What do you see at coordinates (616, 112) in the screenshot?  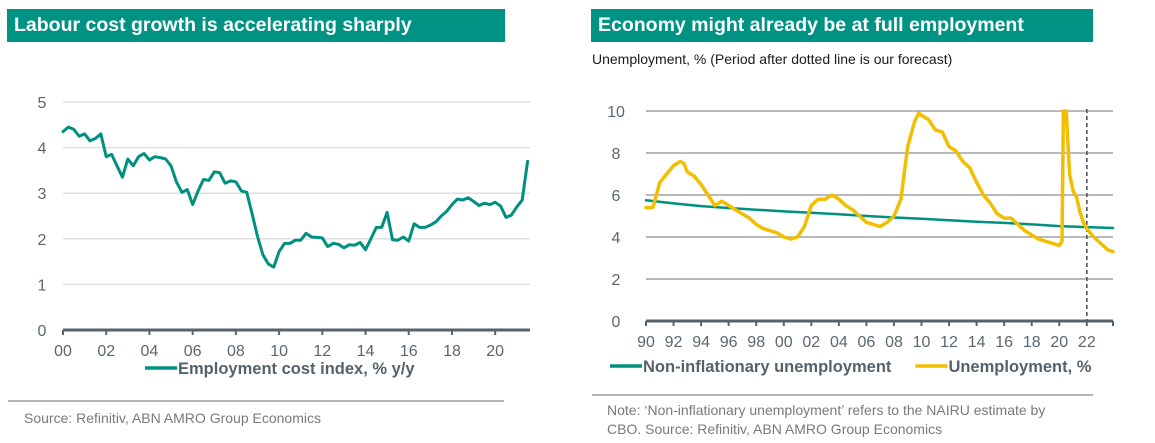 I see `y-tick-label: 10` at bounding box center [616, 112].